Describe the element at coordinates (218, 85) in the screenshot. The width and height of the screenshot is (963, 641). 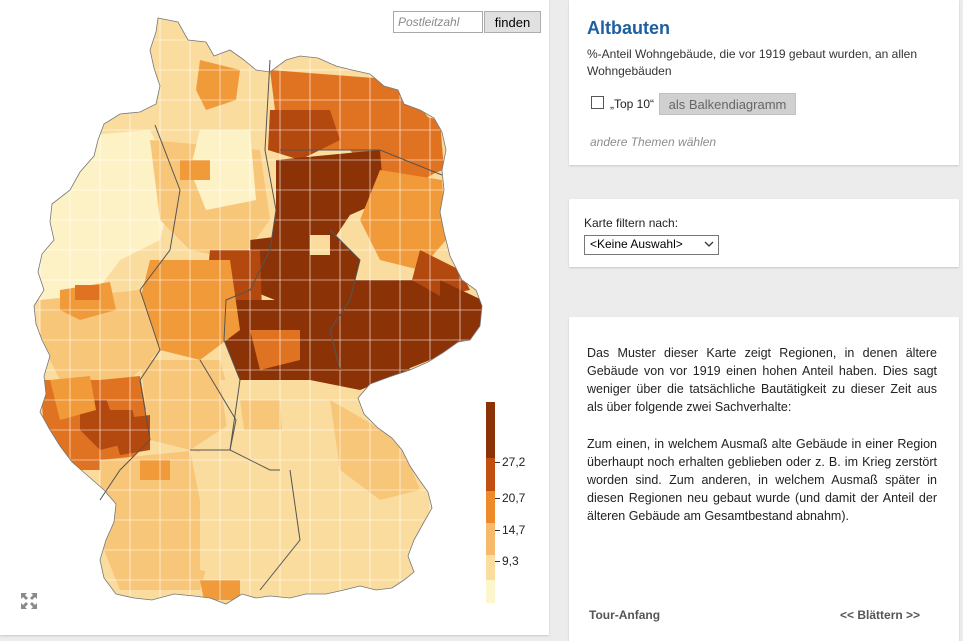
I see `region-hamburg-west` at that location.